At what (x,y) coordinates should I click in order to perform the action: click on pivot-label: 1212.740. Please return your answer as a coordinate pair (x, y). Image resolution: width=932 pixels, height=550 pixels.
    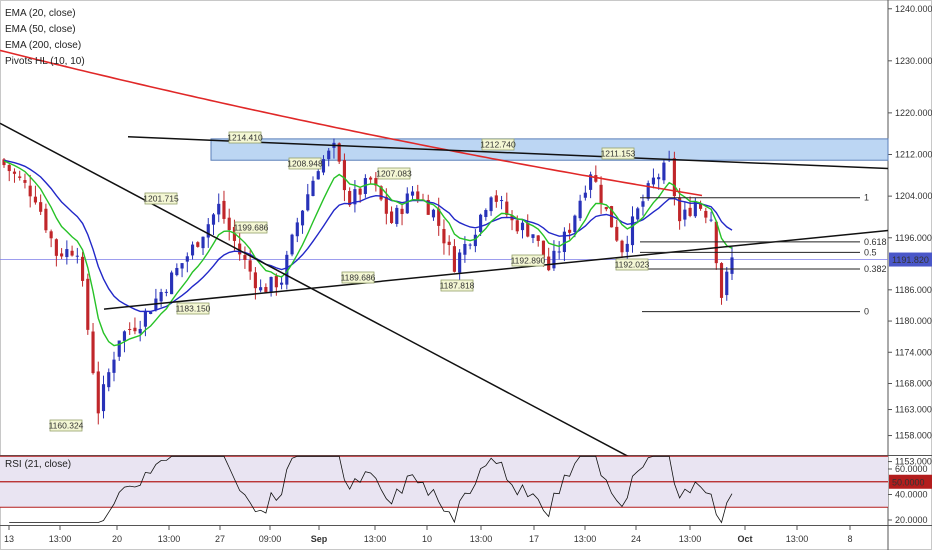
    Looking at the image, I should click on (498, 144).